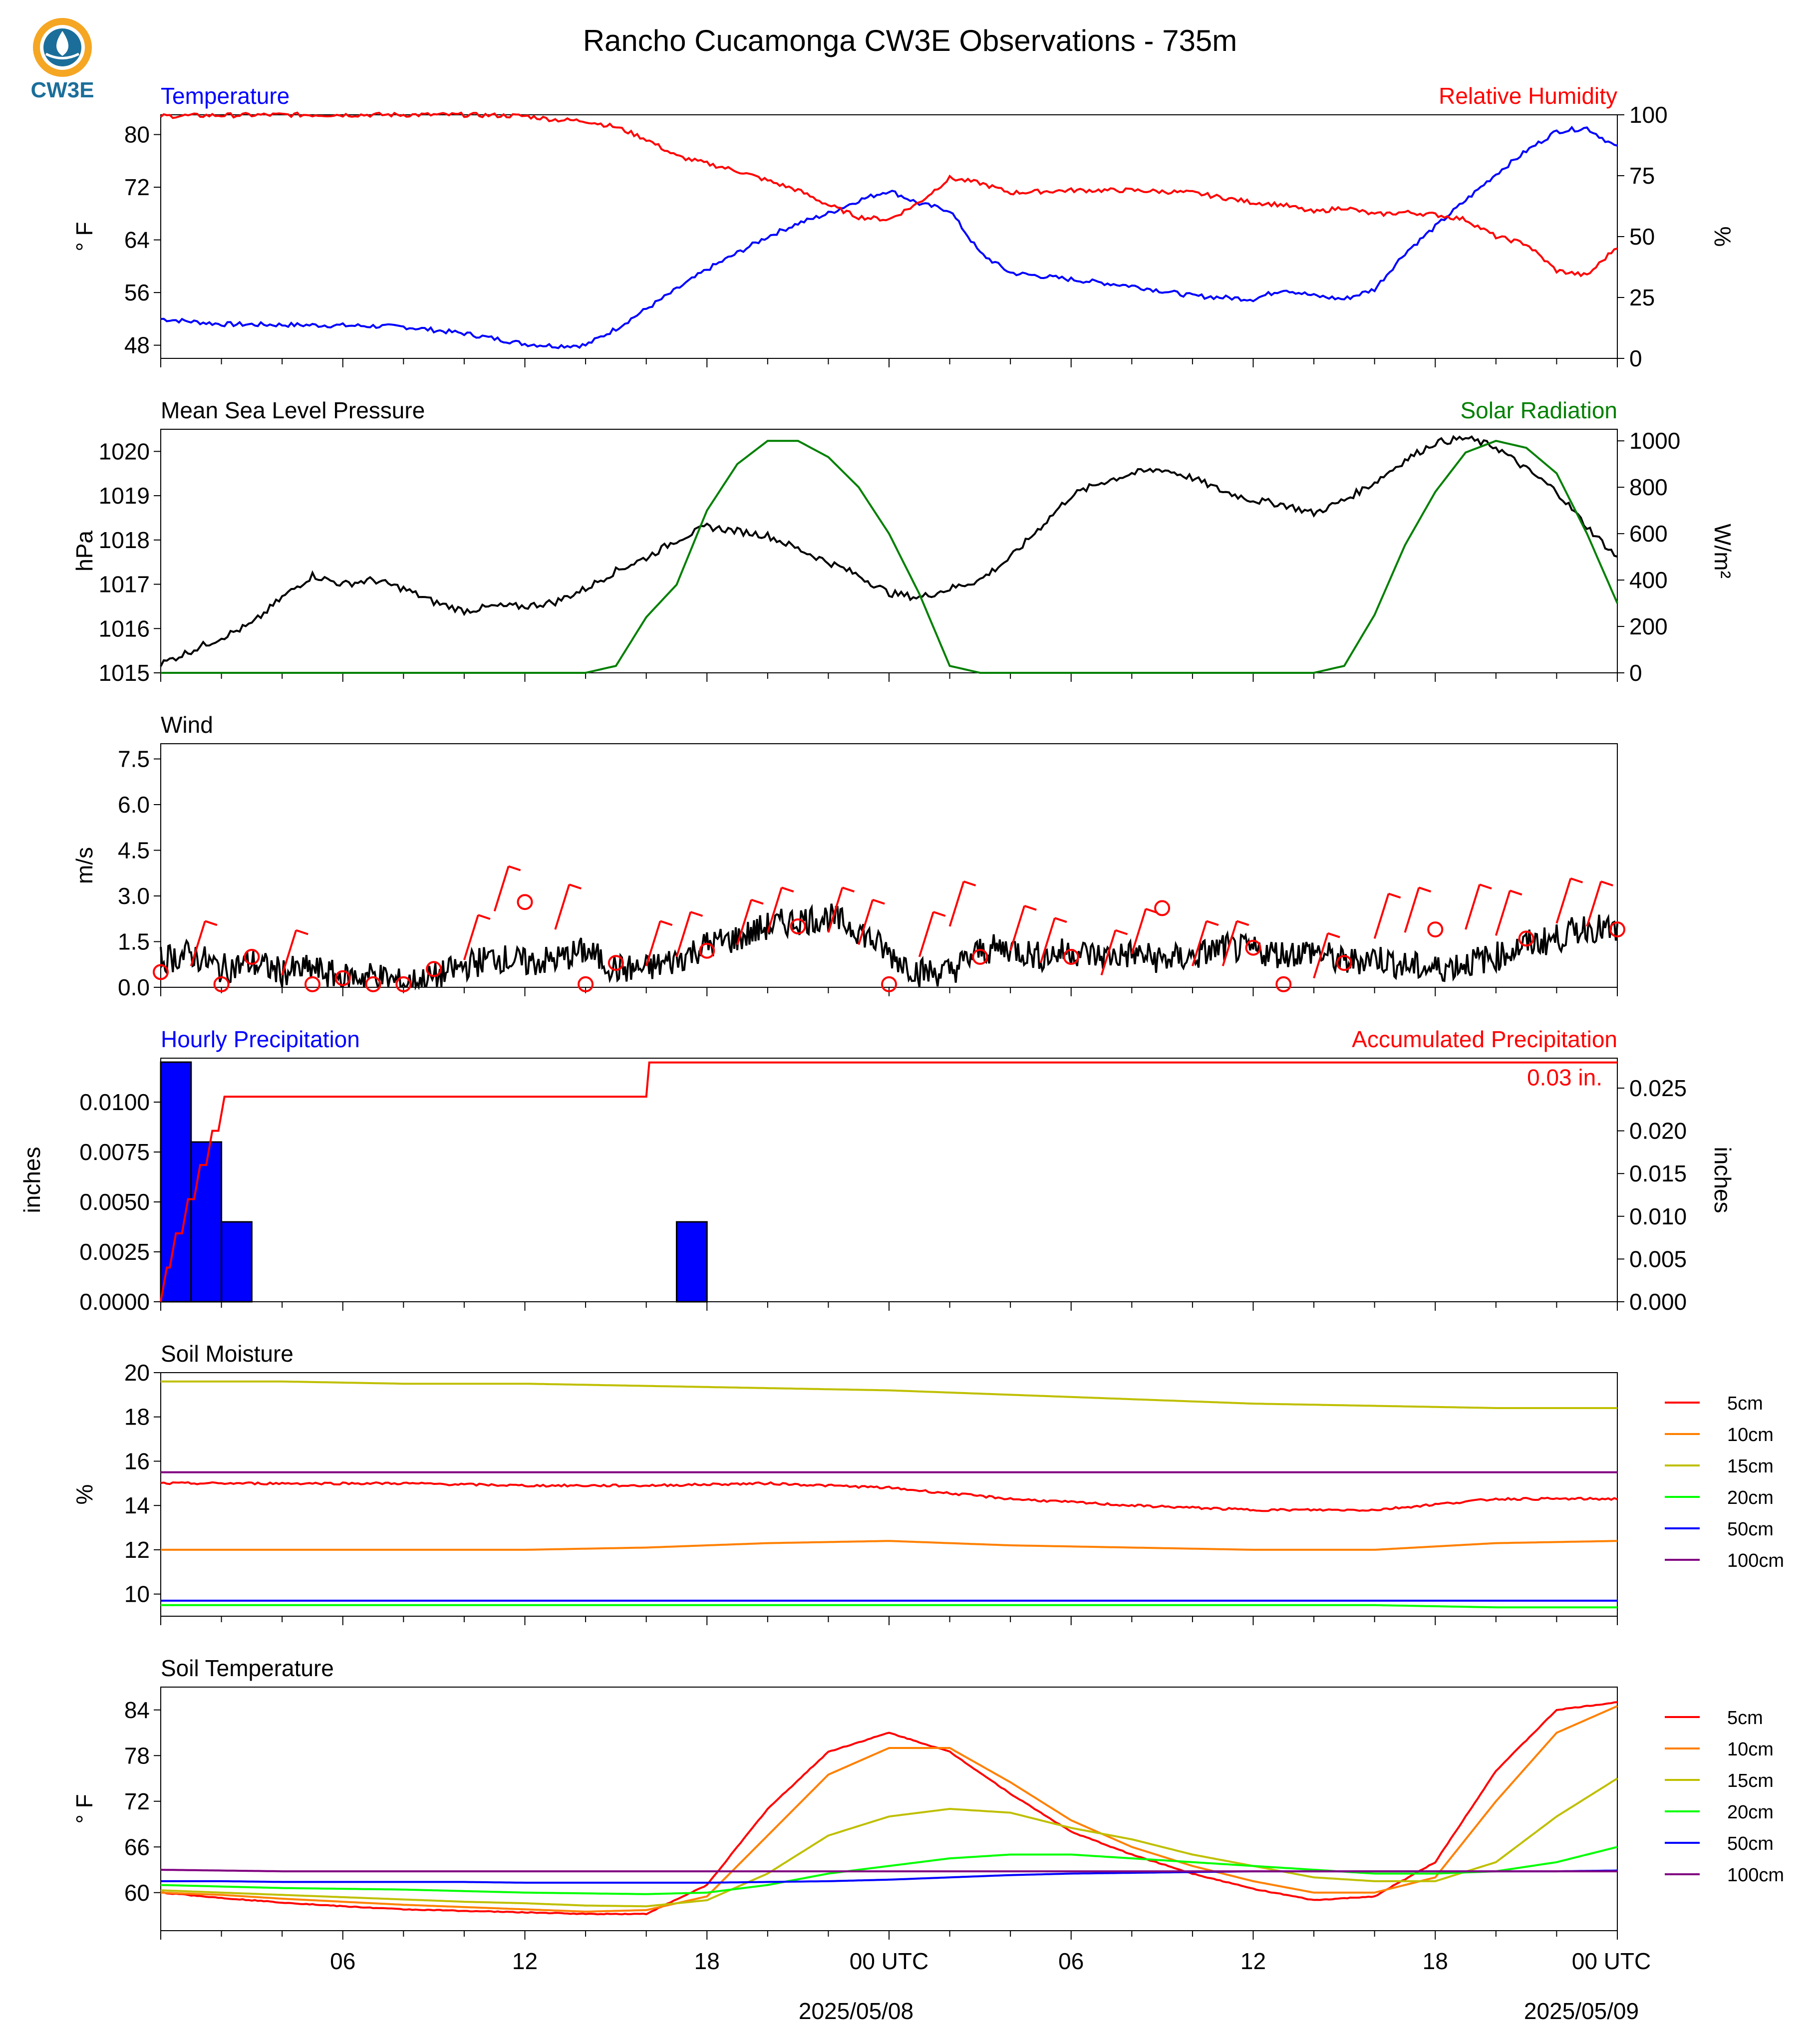 This screenshot has width=1820, height=2028. Describe the element at coordinates (260, 1039) in the screenshot. I see `panel-title-left: Hourly Precipitation` at that location.